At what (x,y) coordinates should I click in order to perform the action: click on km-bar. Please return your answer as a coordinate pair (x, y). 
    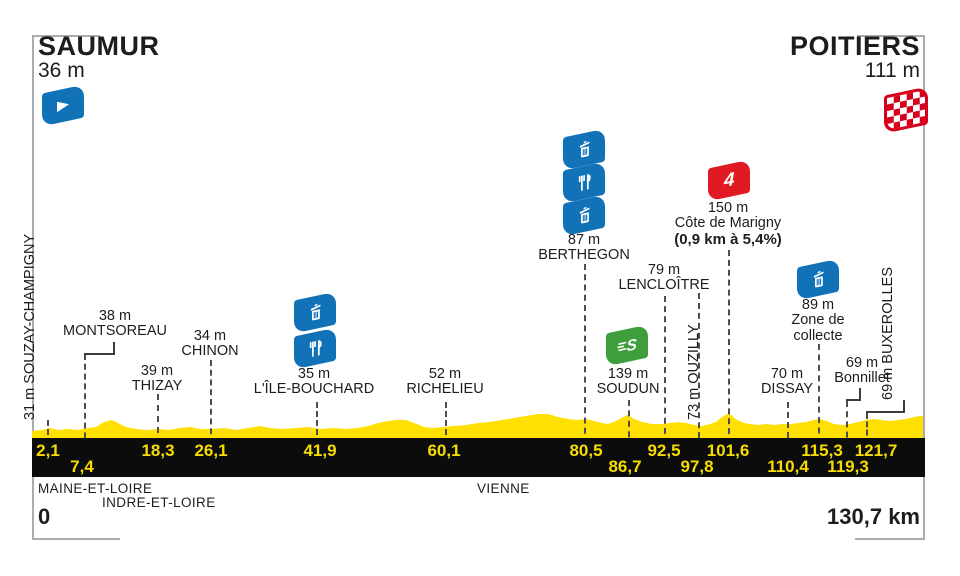
    Looking at the image, I should click on (478, 457).